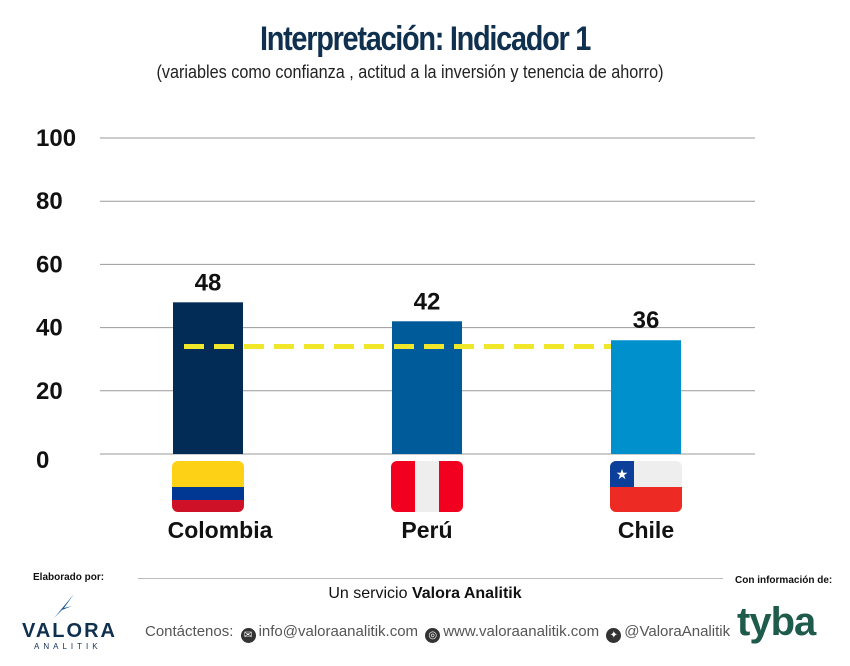 The image size is (850, 666). What do you see at coordinates (49, 201) in the screenshot?
I see `y-tick-label: 80` at bounding box center [49, 201].